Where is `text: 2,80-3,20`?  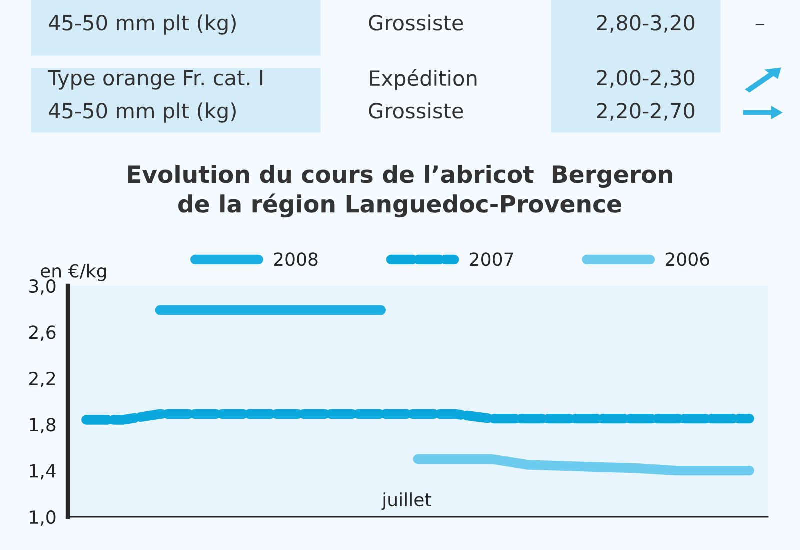
text: 2,80-3,20 is located at coordinates (646, 24).